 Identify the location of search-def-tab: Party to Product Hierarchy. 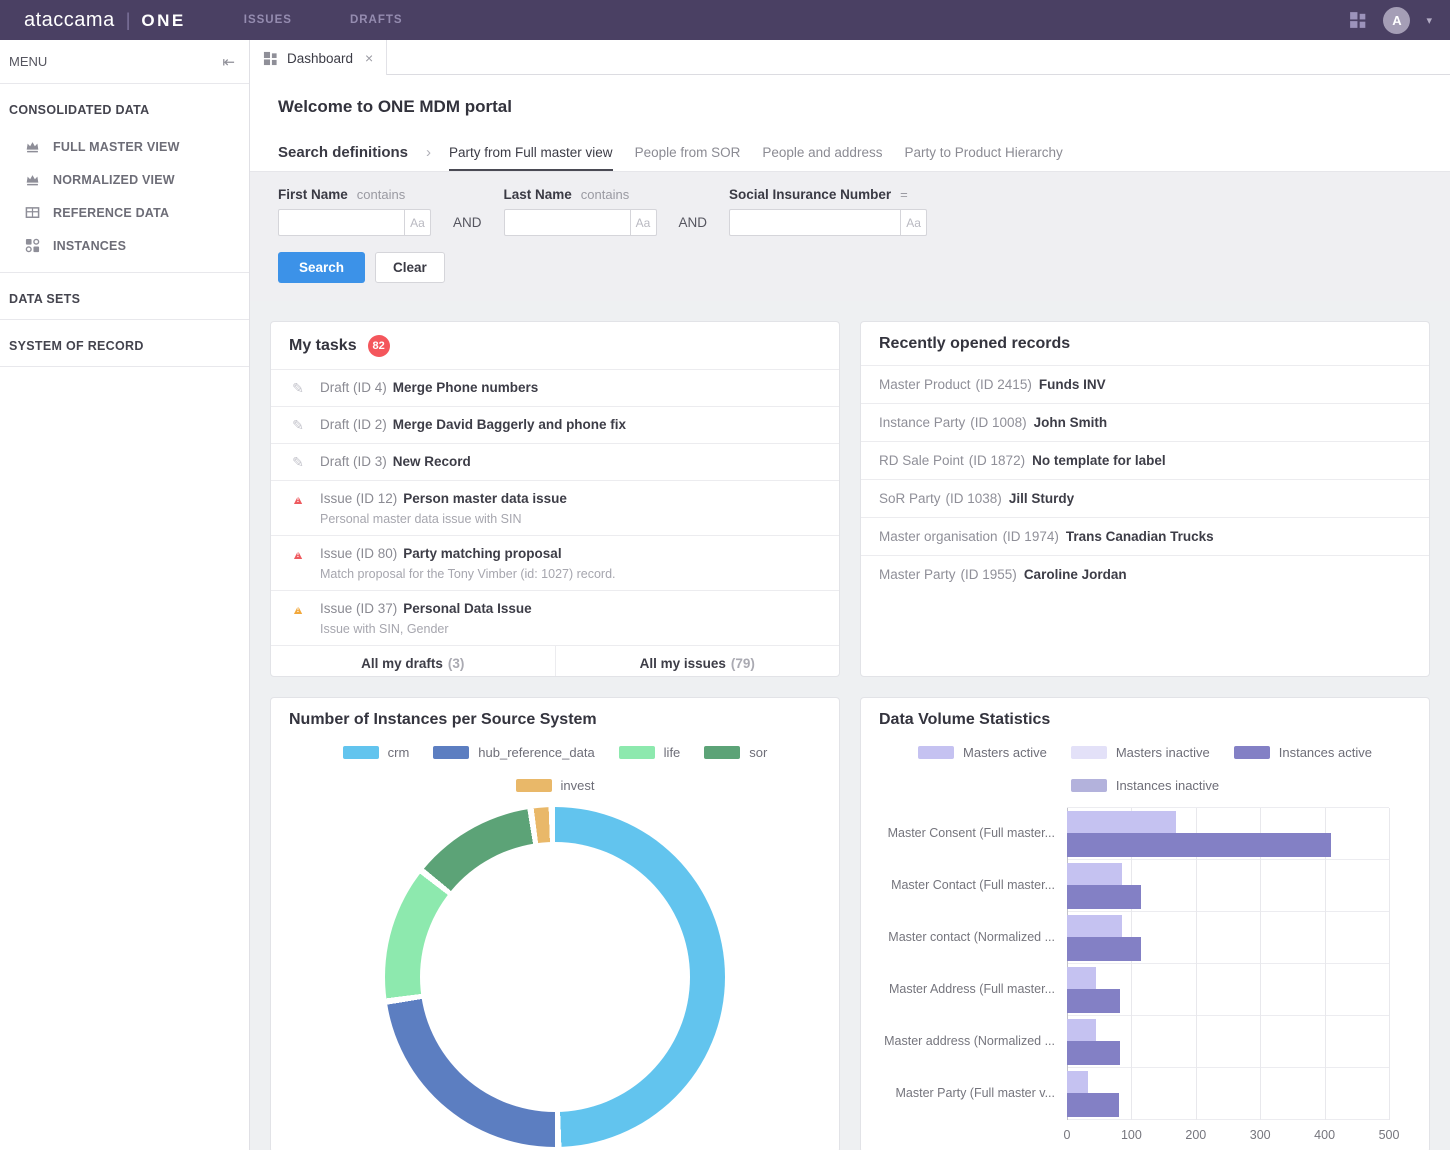
(983, 152).